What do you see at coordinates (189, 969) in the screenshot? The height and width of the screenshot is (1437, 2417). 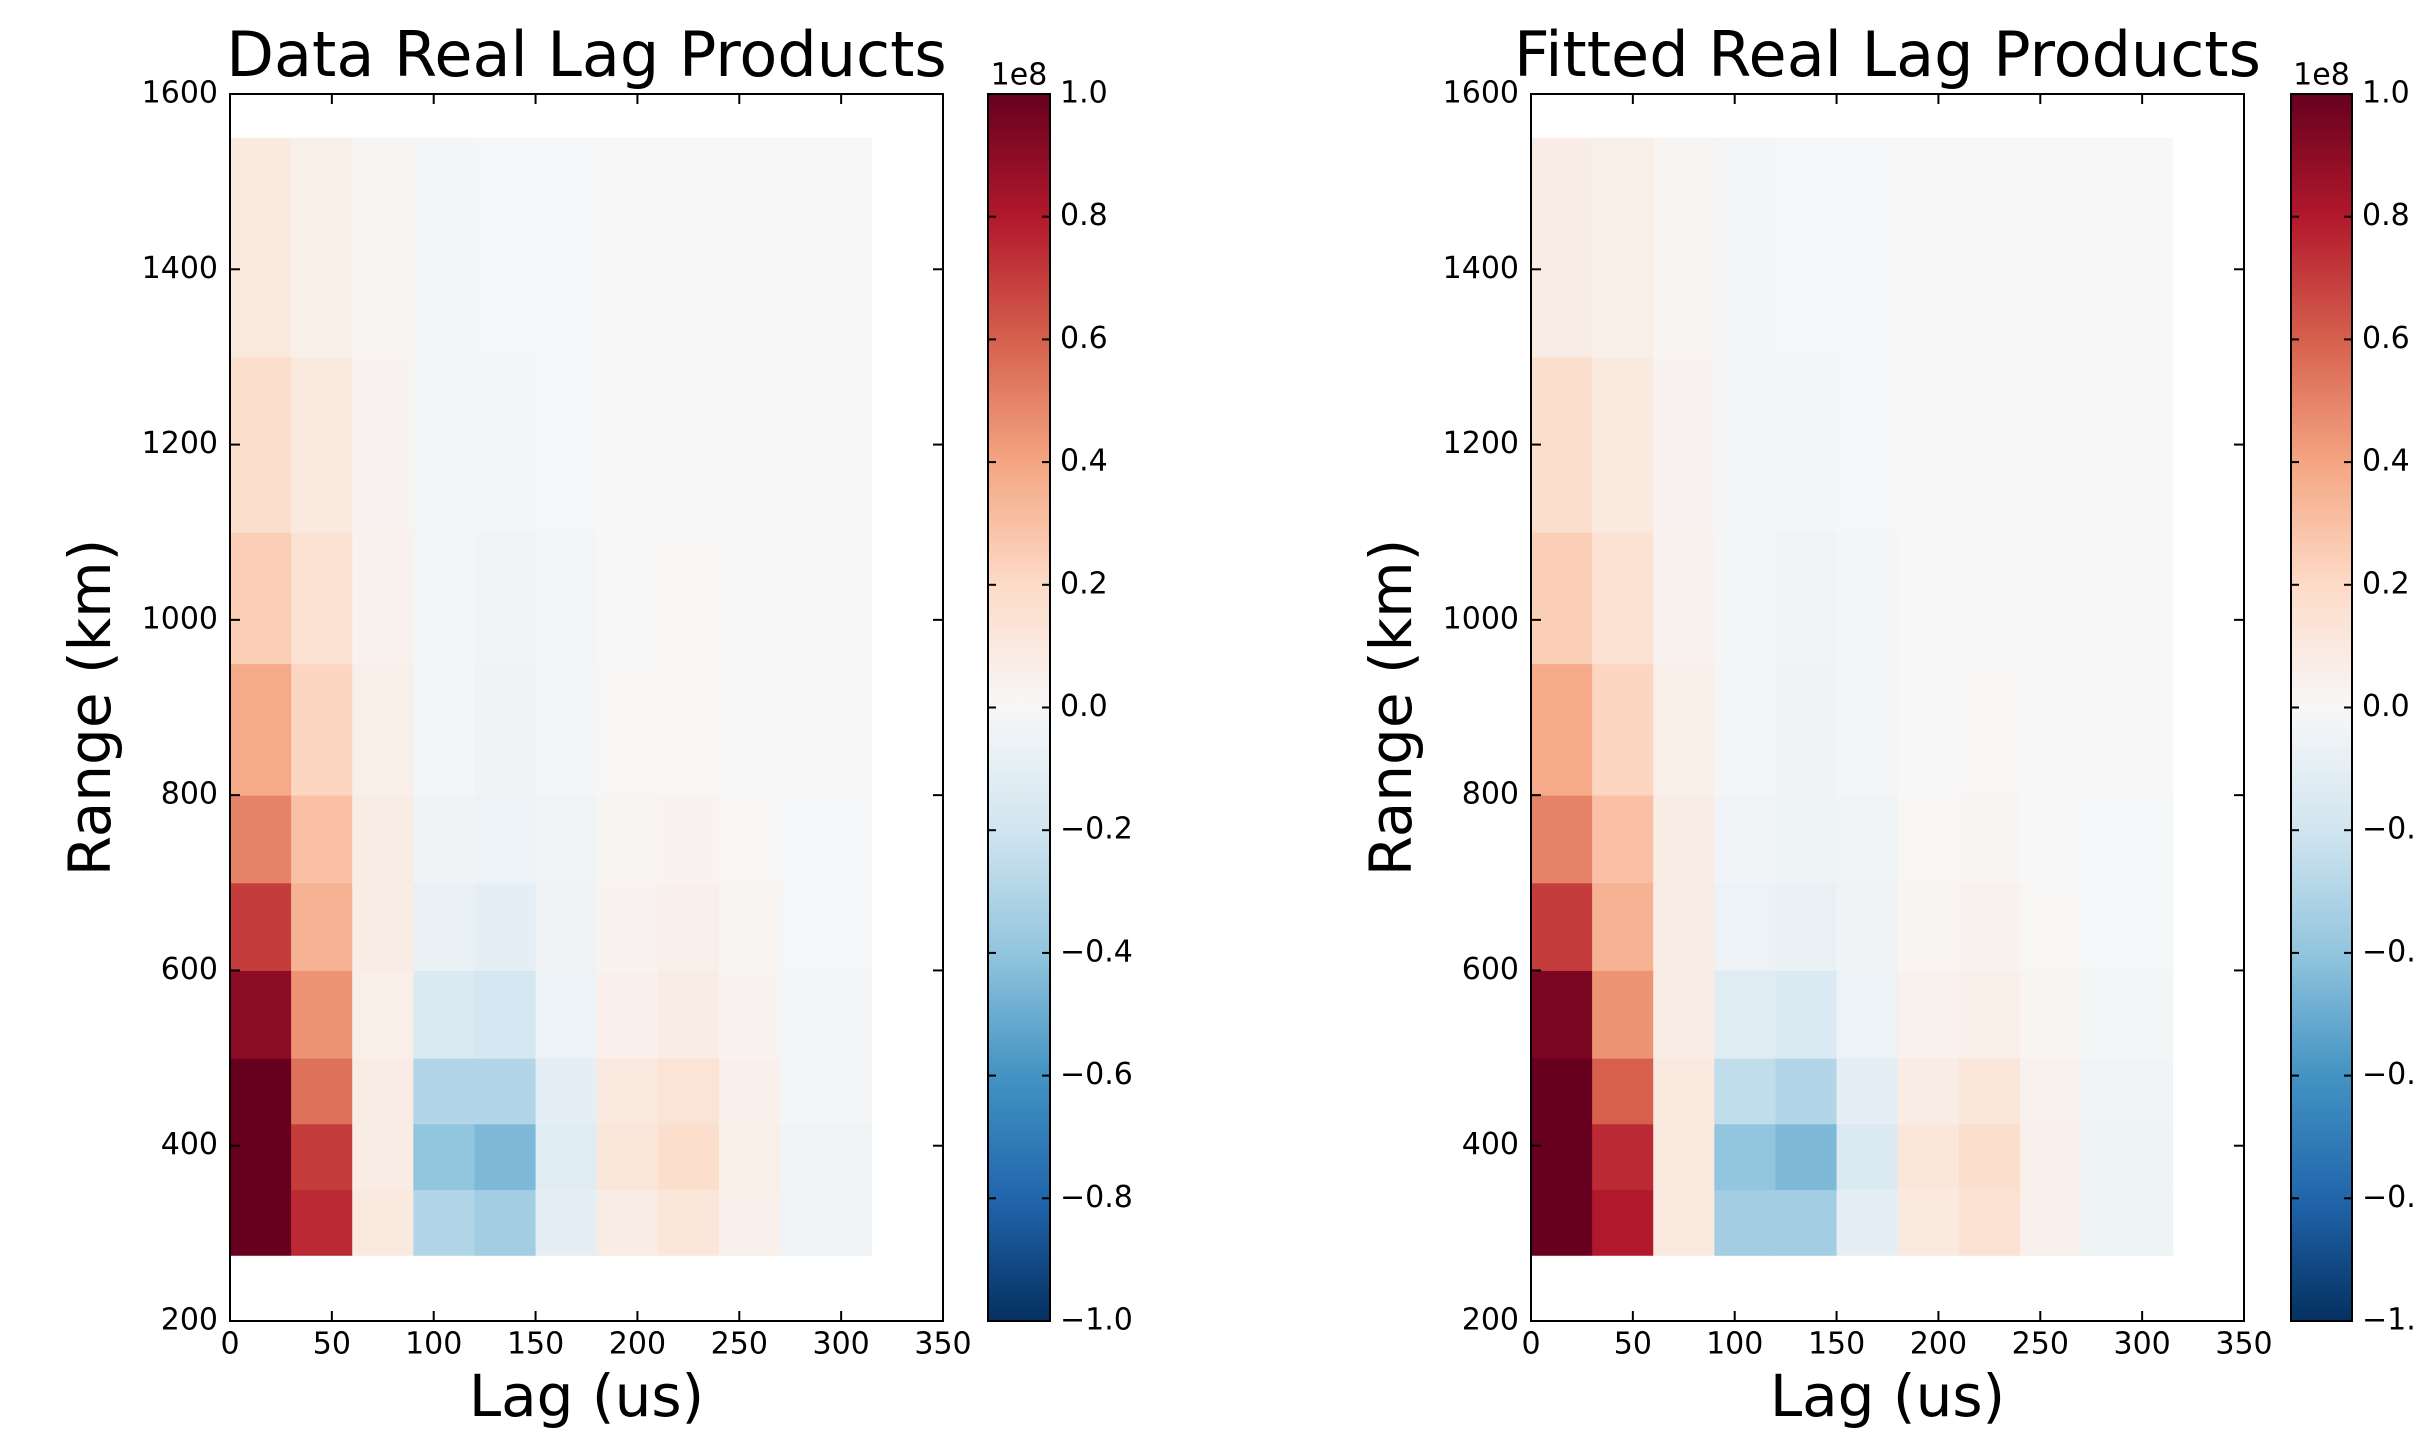 I see `y-tick-label: 600` at bounding box center [189, 969].